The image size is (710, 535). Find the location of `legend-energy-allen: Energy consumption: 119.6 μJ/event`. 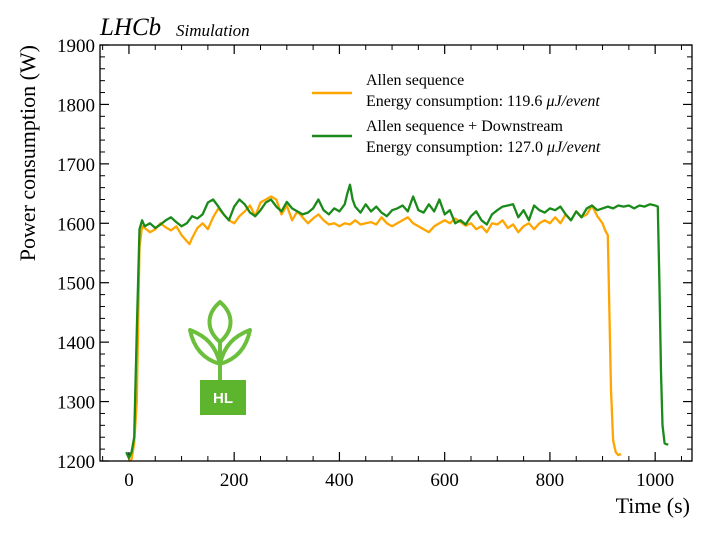

legend-energy-allen: Energy consumption: 119.6 μJ/event is located at coordinates (483, 101).